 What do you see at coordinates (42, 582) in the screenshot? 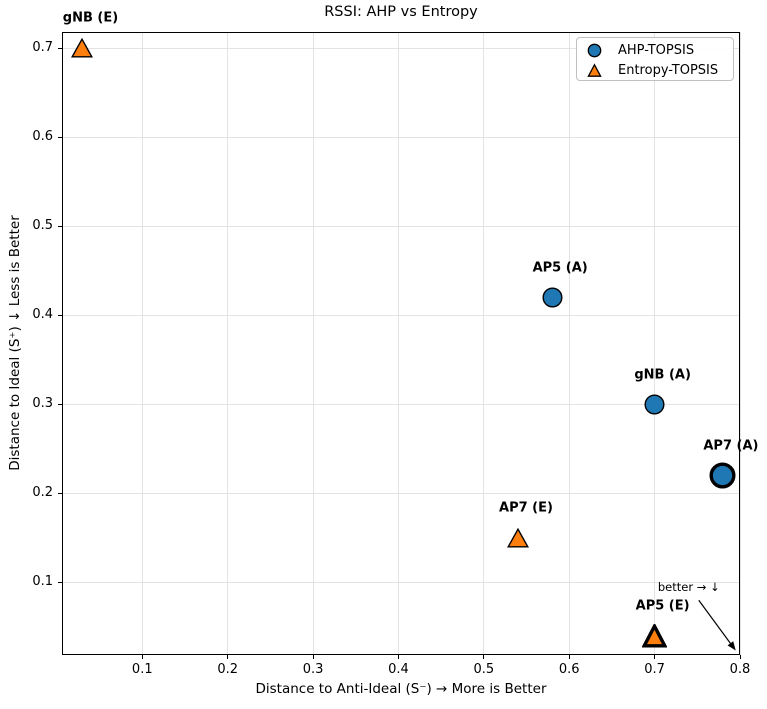
I see `y-tick-label: 0.1` at bounding box center [42, 582].